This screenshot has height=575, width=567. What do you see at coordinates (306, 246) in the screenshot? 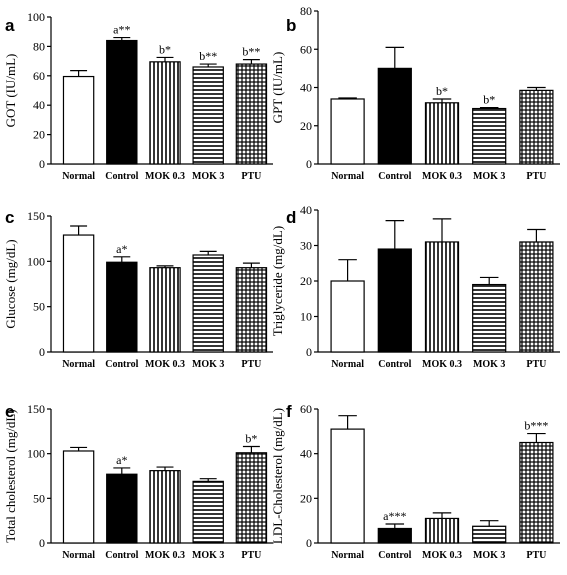
I see `y-tick-label: 30` at bounding box center [306, 246].